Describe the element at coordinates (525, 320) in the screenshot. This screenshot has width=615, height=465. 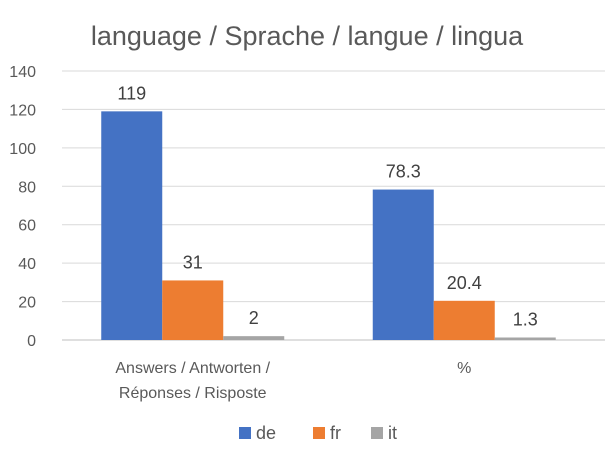
I see `data-label: 1.3` at that location.